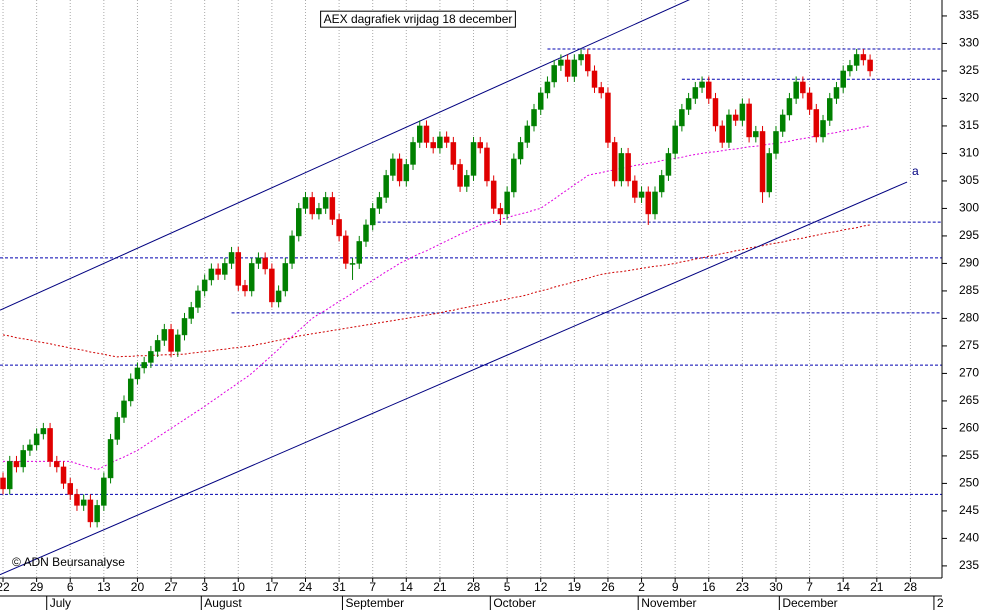 The image size is (985, 610). What do you see at coordinates (60, 603) in the screenshot?
I see `month-label: July` at bounding box center [60, 603].